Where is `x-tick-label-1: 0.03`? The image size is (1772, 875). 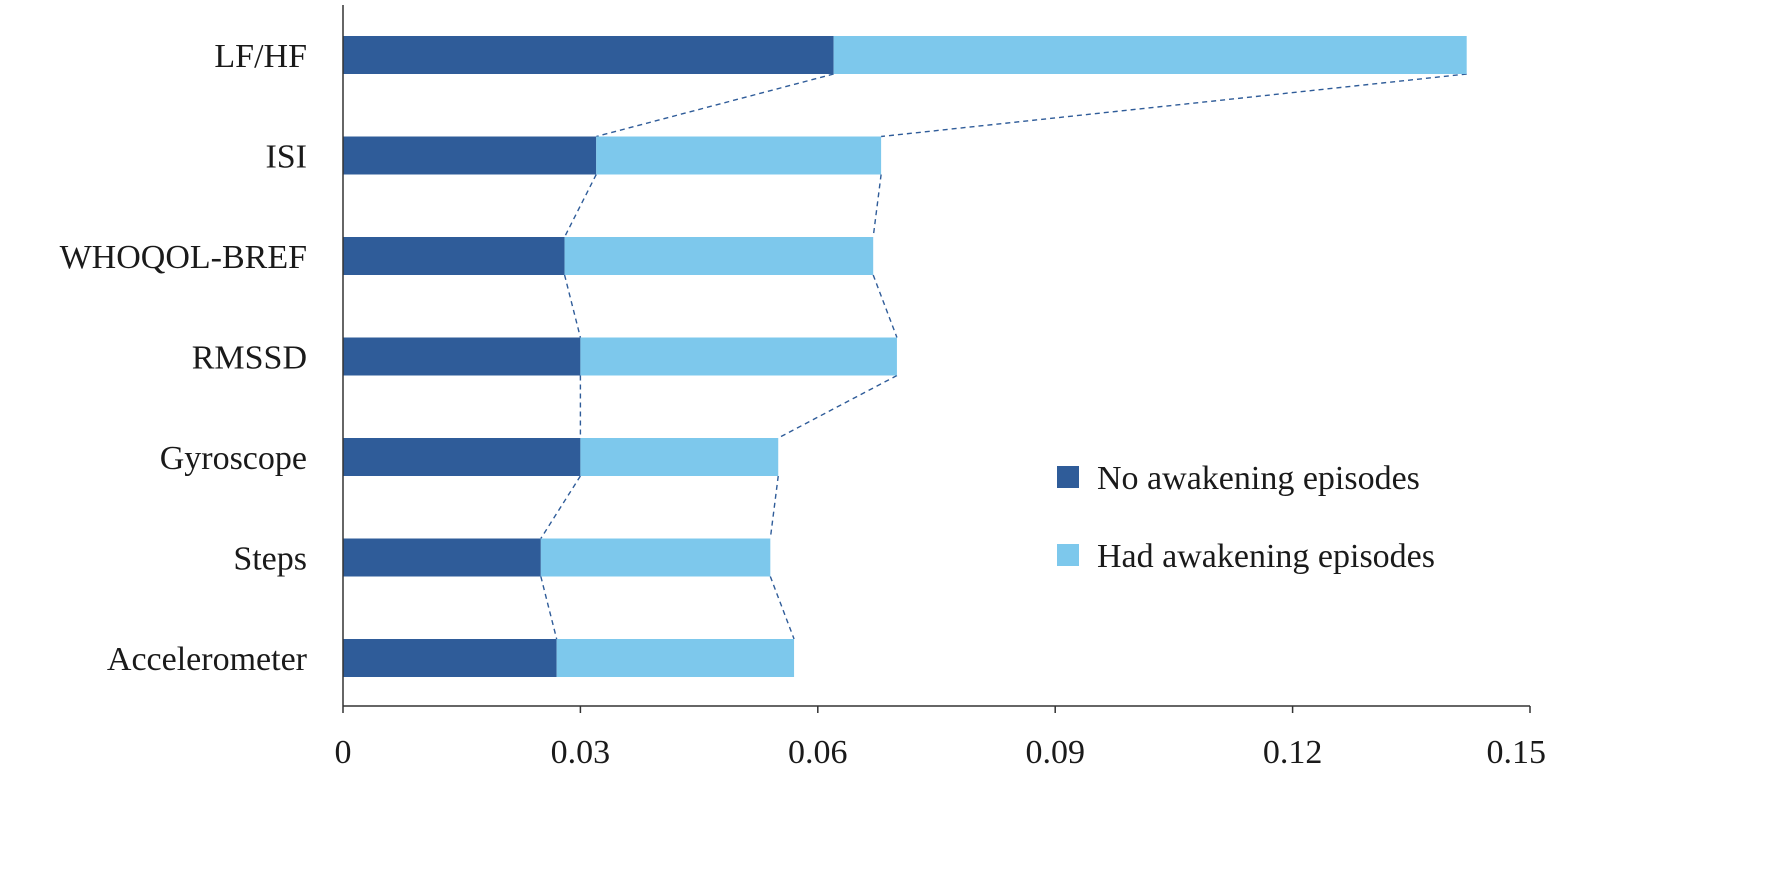
x-tick-label-1: 0.03 is located at coordinates (581, 752).